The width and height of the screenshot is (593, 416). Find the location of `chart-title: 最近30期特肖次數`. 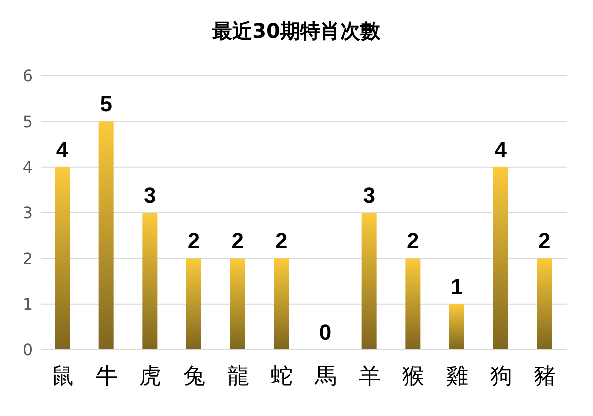

chart-title: 最近30期特肖次數 is located at coordinates (297, 31).